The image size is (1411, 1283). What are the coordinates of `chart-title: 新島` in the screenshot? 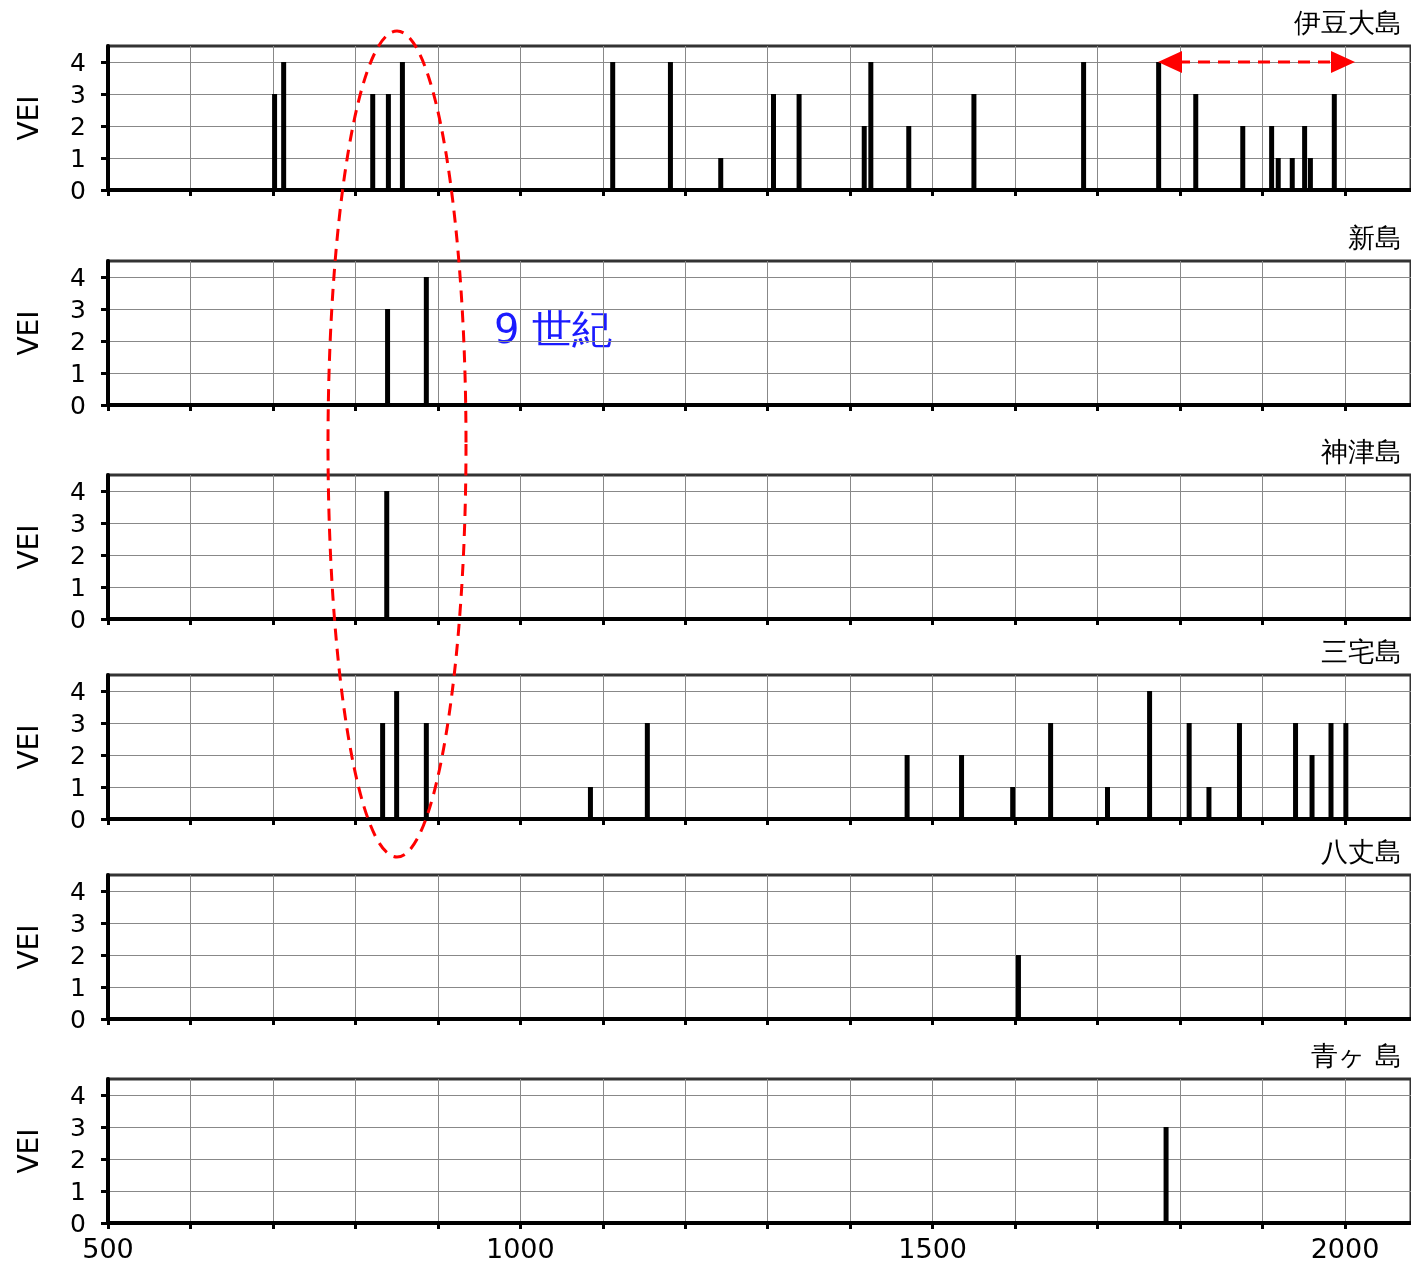 It's located at (1375, 237).